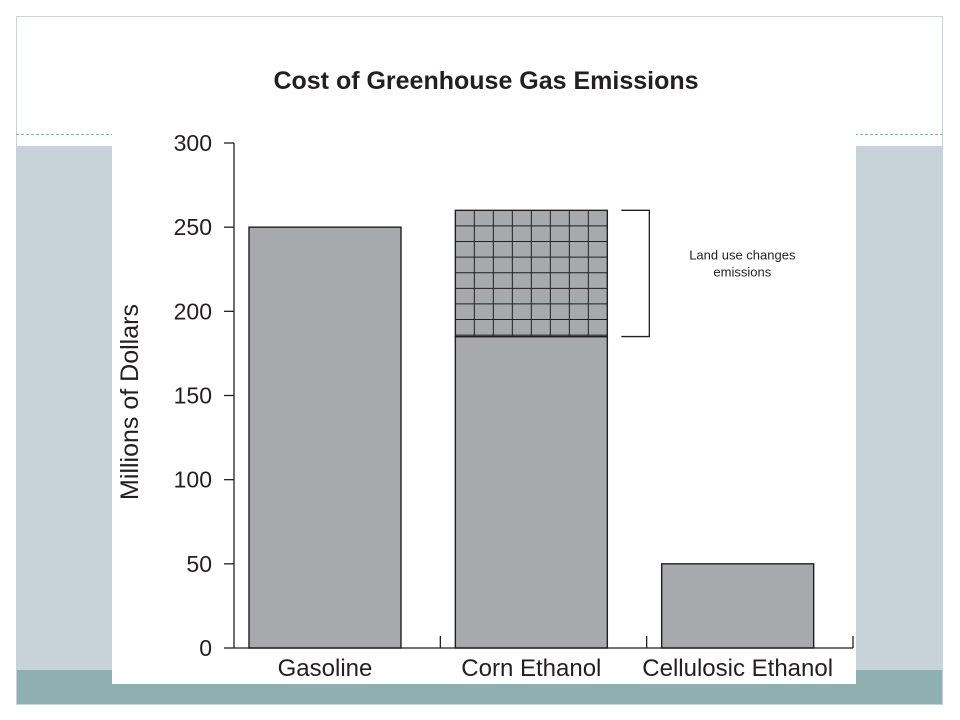 Image resolution: width=960 pixels, height=720 pixels. Describe the element at coordinates (531, 668) in the screenshot. I see `x-tick-label: Corn Ethanol` at that location.